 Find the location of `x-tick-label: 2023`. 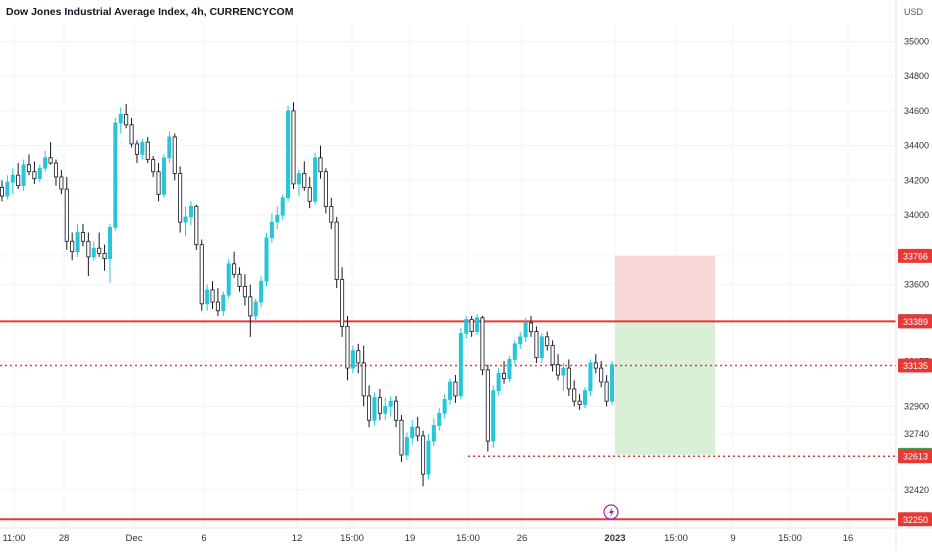

x-tick-label: 2023 is located at coordinates (614, 538).